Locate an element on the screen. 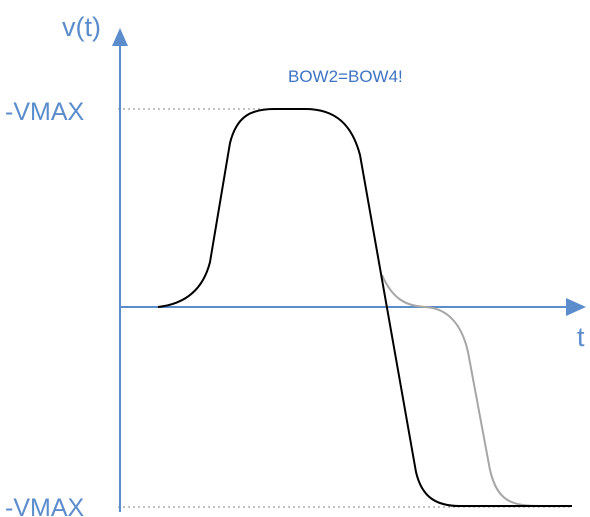 The height and width of the screenshot is (517, 590). y-axis-label: v(t) is located at coordinates (81, 27).